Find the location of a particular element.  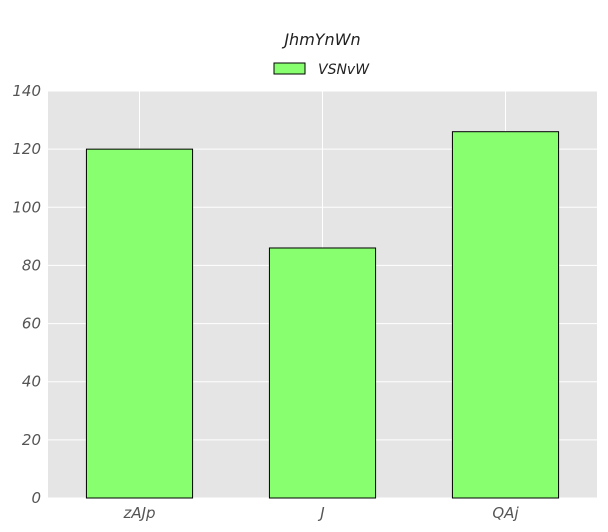

y-tick-label: 60 is located at coordinates (31, 324).